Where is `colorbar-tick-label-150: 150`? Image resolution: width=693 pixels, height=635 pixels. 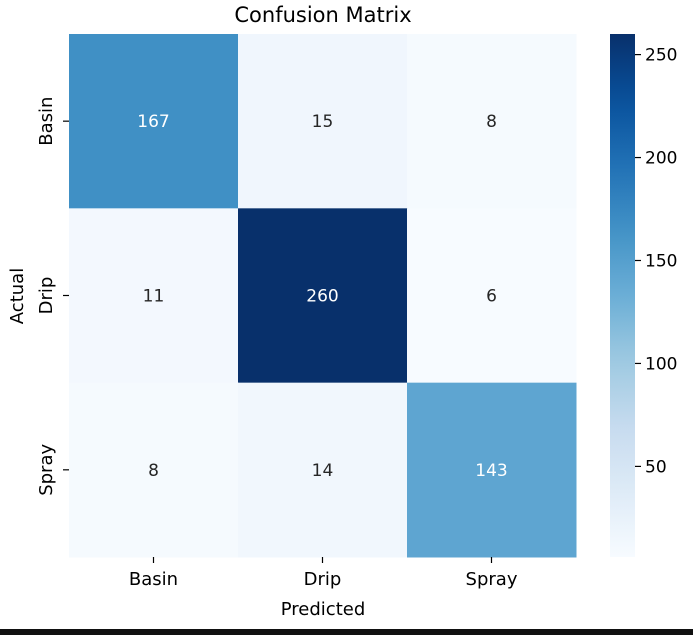 colorbar-tick-label-150: 150 is located at coordinates (661, 261).